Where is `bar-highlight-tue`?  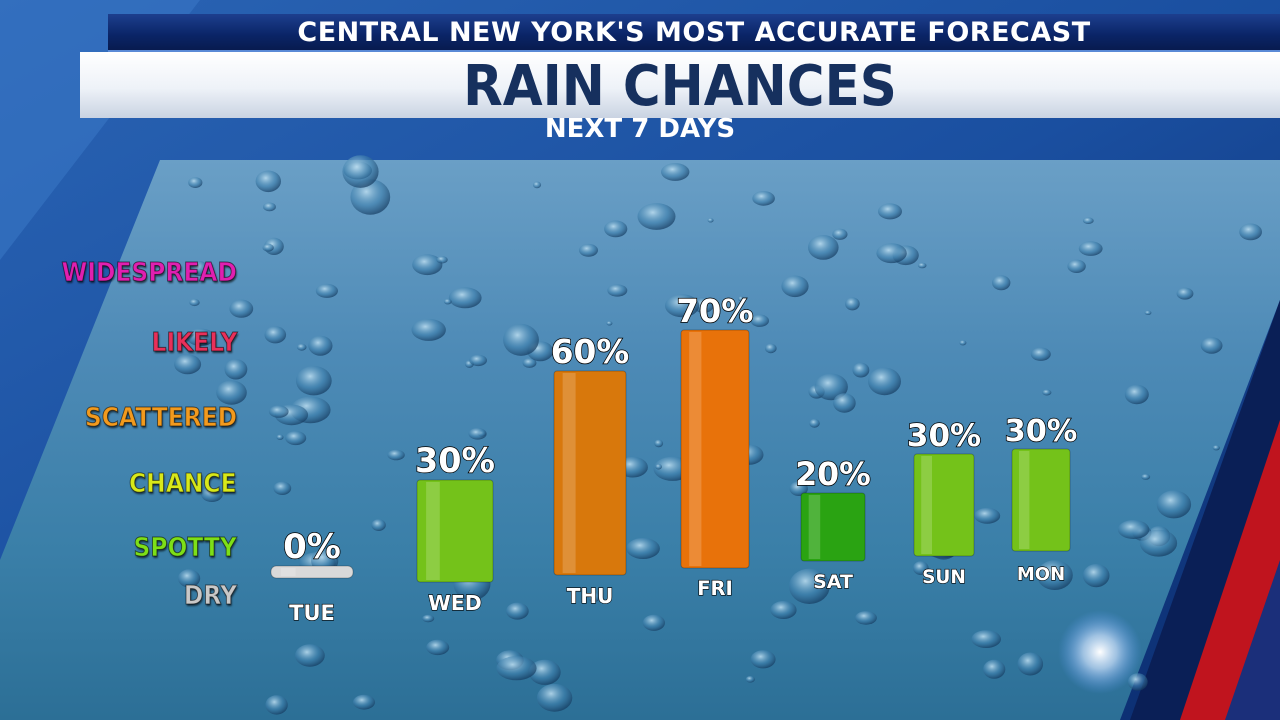
bar-highlight-tue is located at coordinates (288, 572).